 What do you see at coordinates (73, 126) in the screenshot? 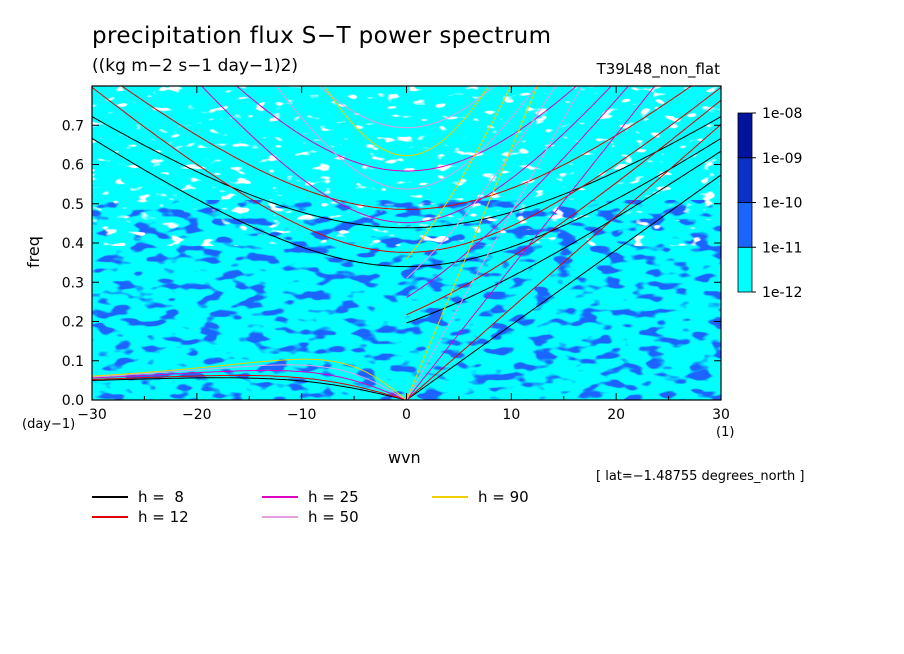
I see `y-tick-label: 0.7` at bounding box center [73, 126].